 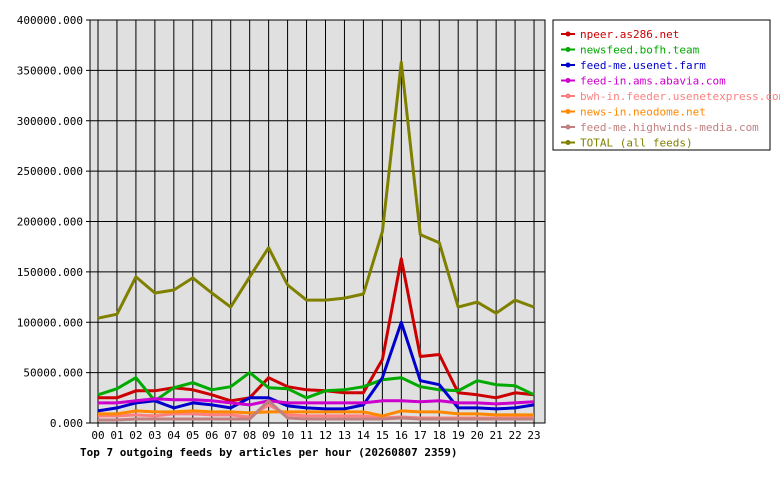 What do you see at coordinates (192, 435) in the screenshot?
I see `x-tick-label: 05` at bounding box center [192, 435].